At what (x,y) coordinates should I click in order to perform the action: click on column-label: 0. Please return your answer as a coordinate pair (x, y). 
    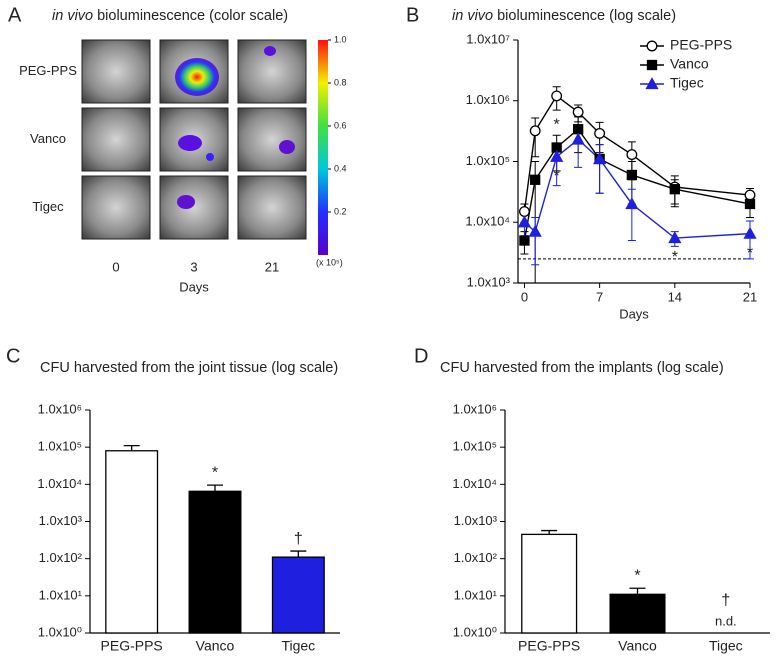
    Looking at the image, I should click on (115, 266).